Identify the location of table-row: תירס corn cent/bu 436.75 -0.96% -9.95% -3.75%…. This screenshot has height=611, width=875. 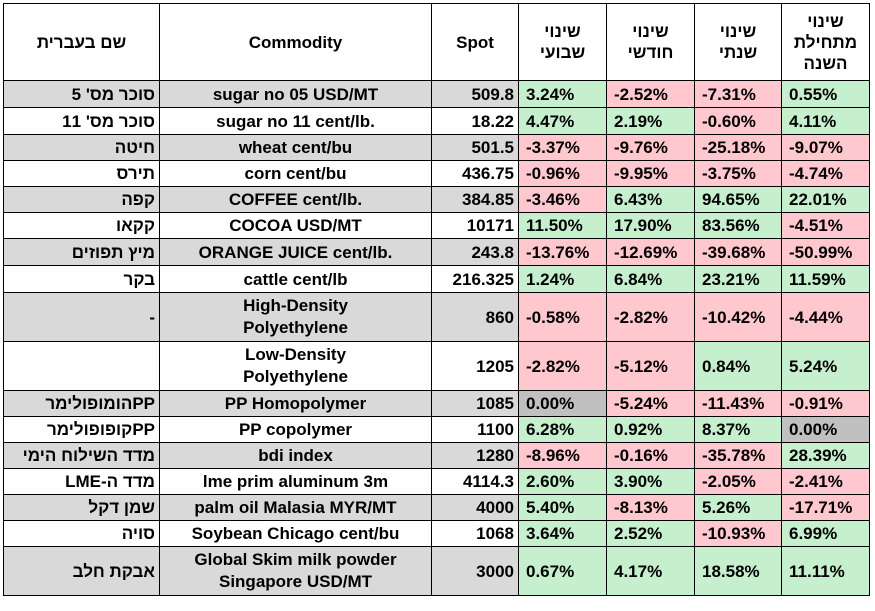
(436, 173).